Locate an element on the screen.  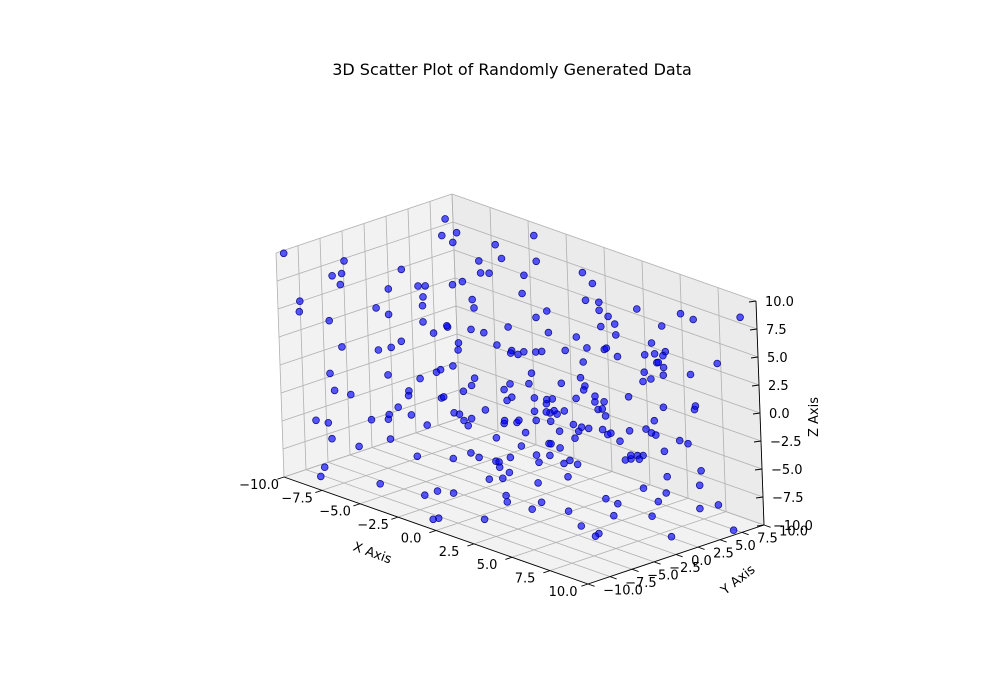
y-tick-label: 7.5 is located at coordinates (767, 539).